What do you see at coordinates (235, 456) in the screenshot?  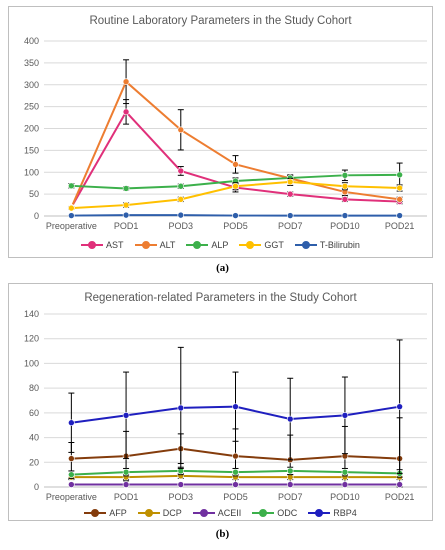 I see `chart-b-series-afp-point` at bounding box center [235, 456].